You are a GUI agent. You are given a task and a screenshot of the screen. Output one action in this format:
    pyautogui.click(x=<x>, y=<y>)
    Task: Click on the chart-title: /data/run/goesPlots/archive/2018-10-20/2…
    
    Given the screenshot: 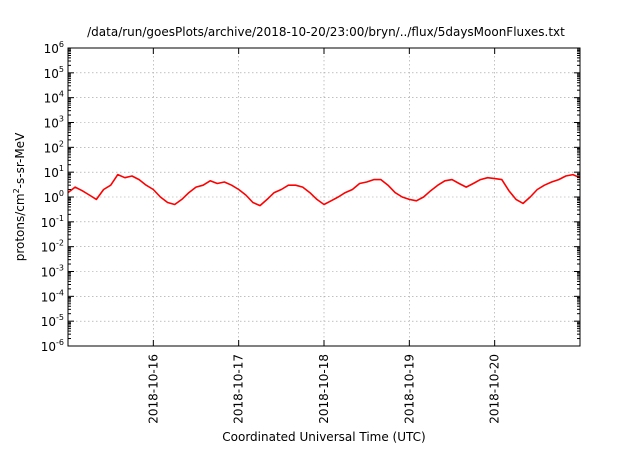 What is the action you would take?
    pyautogui.click(x=326, y=32)
    